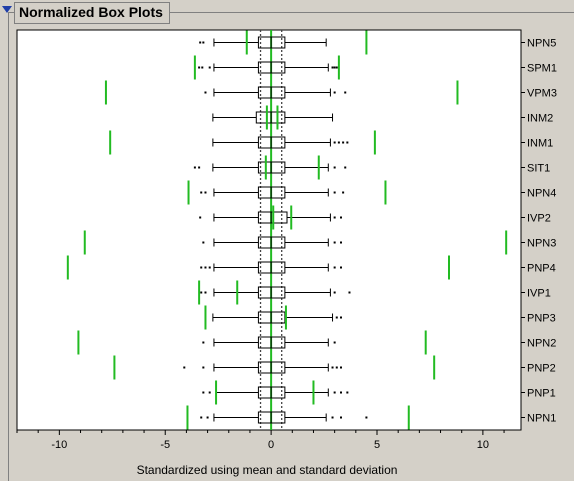  What do you see at coordinates (541, 269) in the screenshot?
I see `y-tick-label: PNP4` at bounding box center [541, 269].